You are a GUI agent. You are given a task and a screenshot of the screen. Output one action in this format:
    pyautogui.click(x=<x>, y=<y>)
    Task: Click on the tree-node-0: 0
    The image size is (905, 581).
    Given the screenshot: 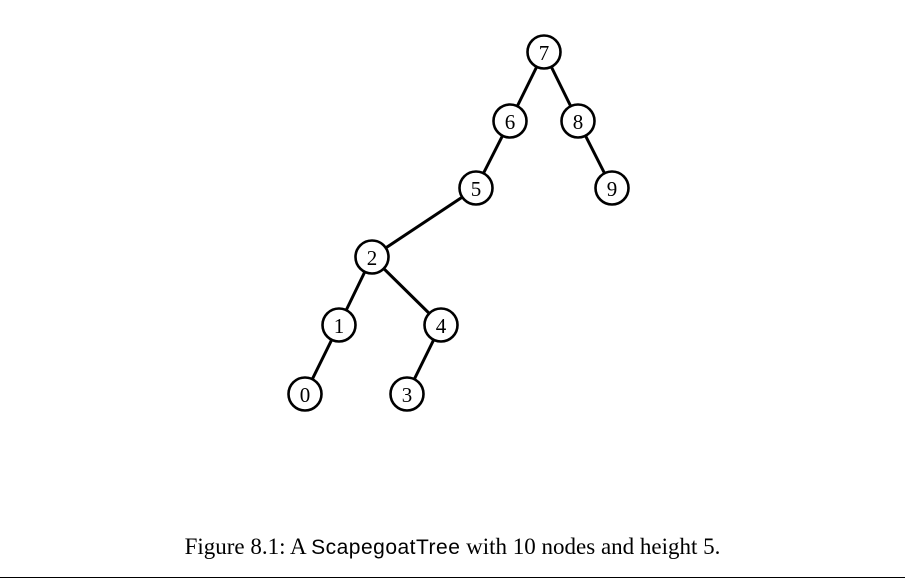 What is the action you would take?
    pyautogui.click(x=305, y=394)
    